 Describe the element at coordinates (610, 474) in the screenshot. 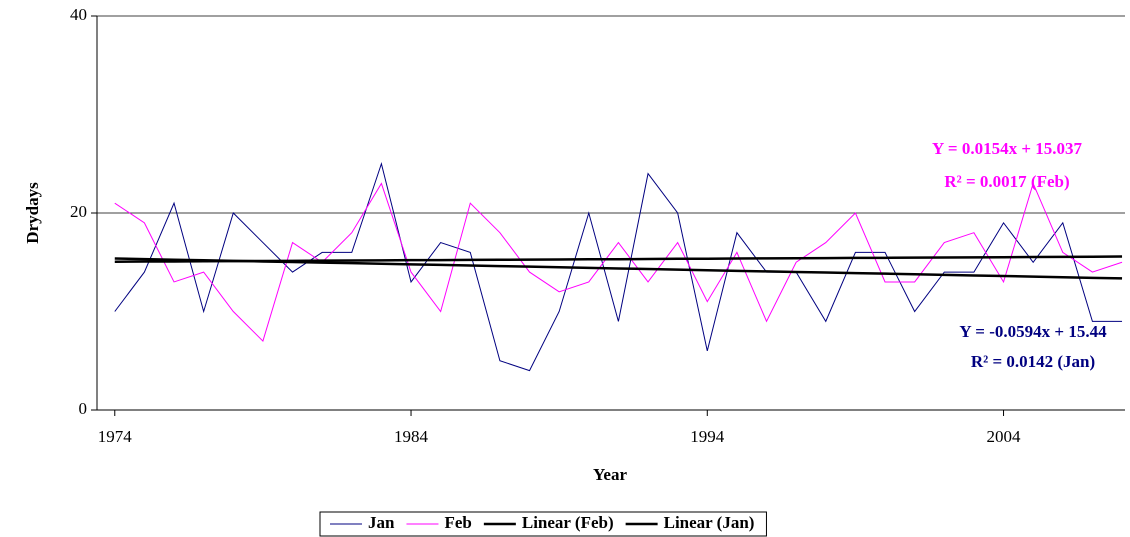

I see `x-axis-title: Year` at that location.